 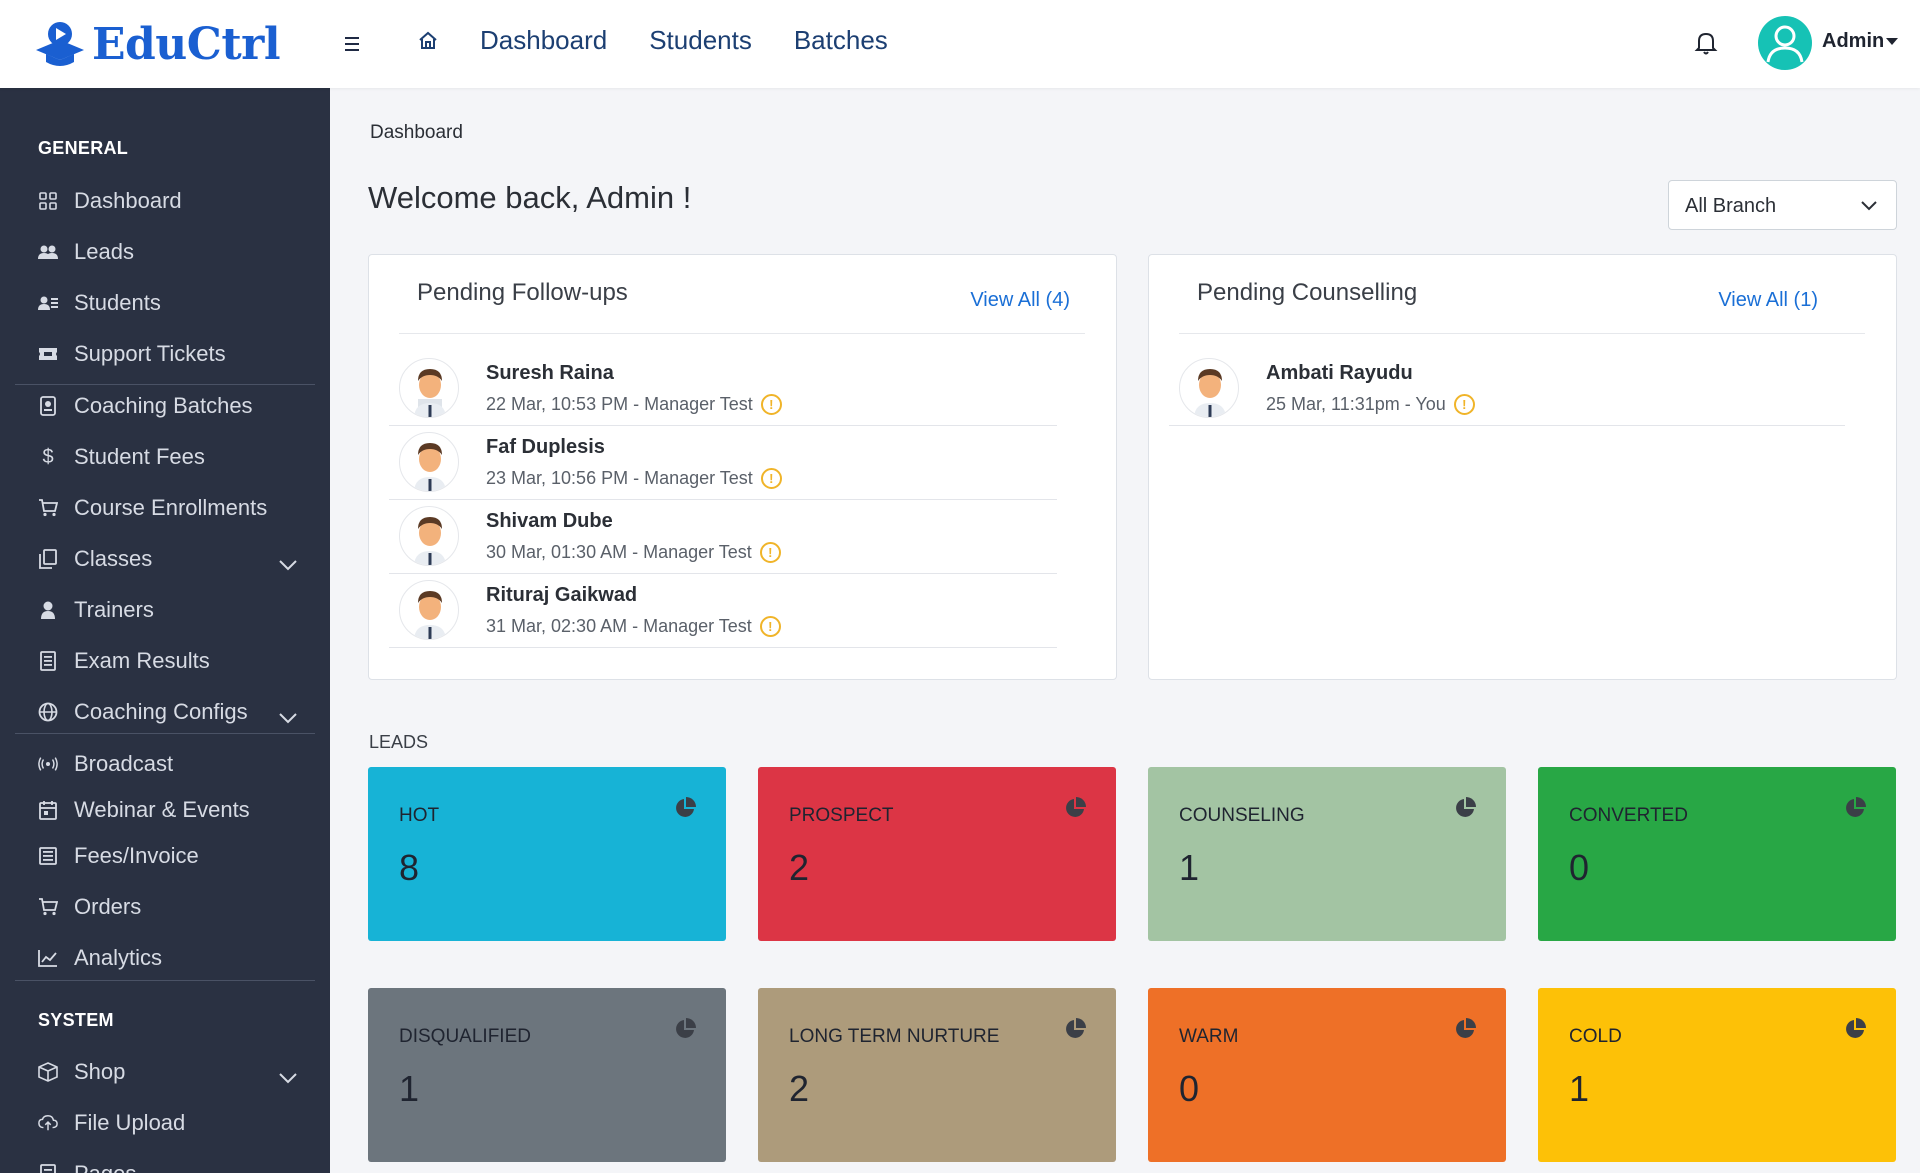 I want to click on sidebar-item-webinar-events: Webinar & Events, so click(x=168, y=810).